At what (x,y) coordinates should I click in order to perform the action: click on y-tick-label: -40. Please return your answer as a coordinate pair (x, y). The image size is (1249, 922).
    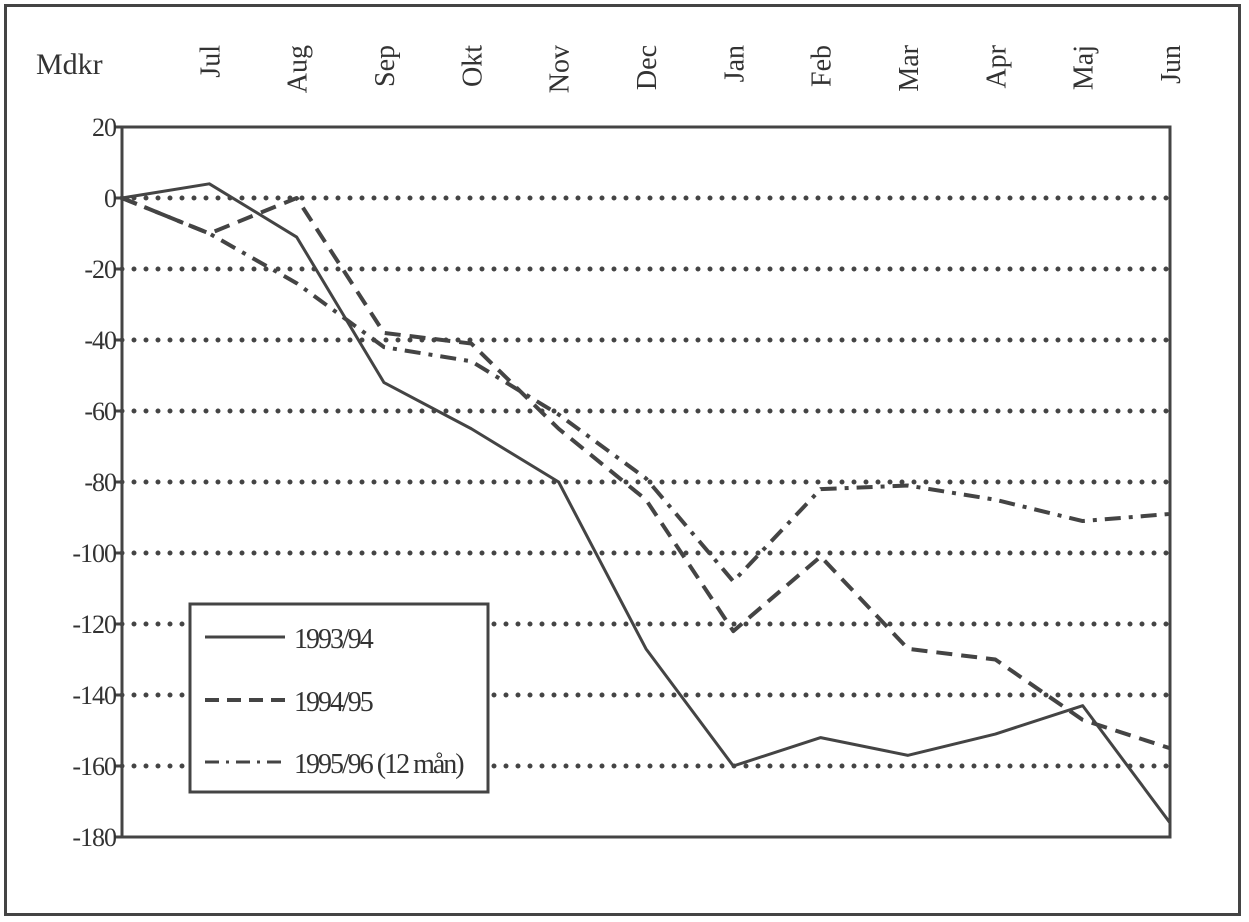
    Looking at the image, I should click on (100, 340).